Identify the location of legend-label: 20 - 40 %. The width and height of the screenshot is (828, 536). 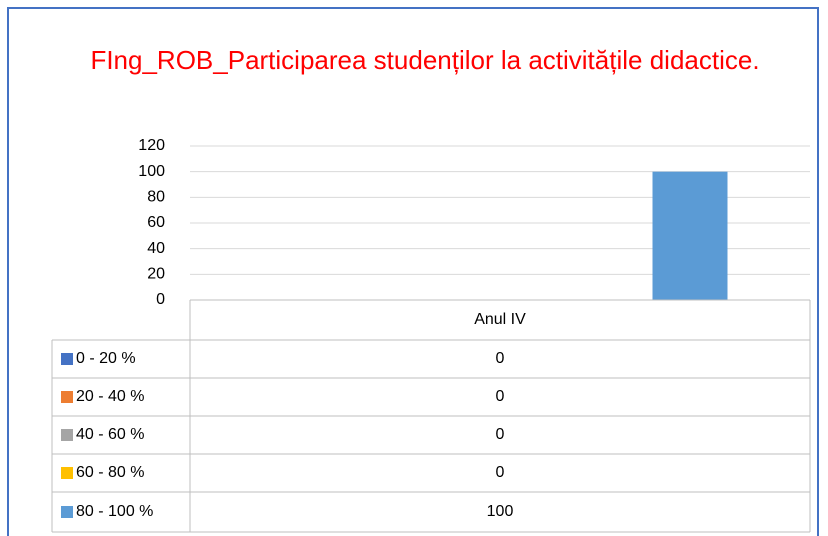
(110, 396).